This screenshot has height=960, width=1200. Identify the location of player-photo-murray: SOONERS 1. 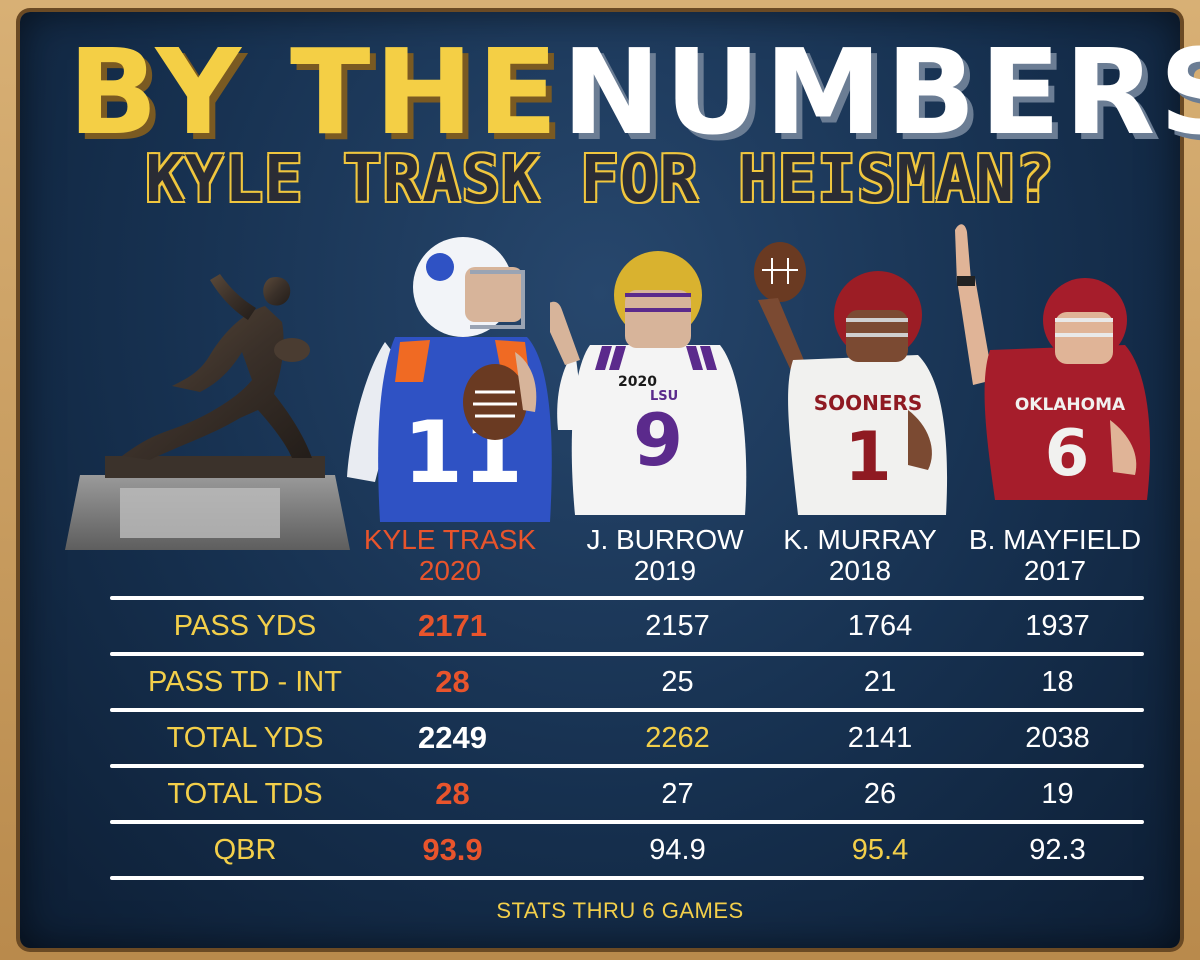
(852, 377).